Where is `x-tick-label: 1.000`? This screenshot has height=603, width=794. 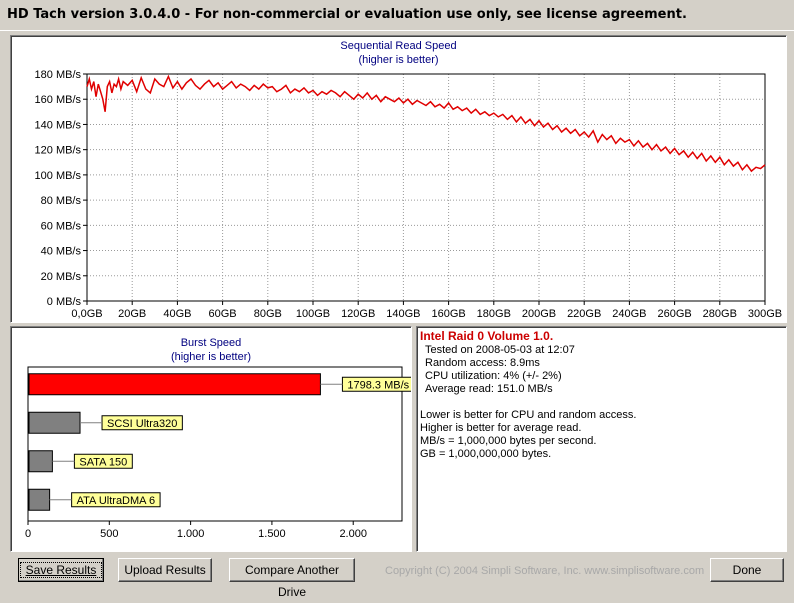
x-tick-label: 1.000 is located at coordinates (191, 534).